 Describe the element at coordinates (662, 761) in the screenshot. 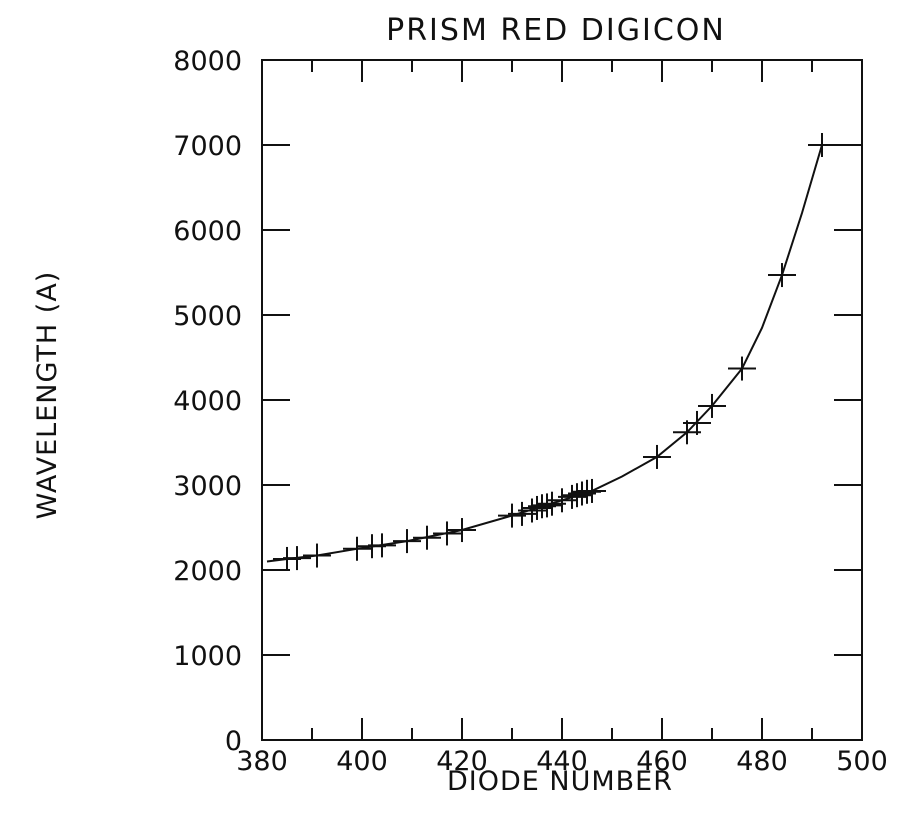

I see `x-tick-label: 460` at that location.